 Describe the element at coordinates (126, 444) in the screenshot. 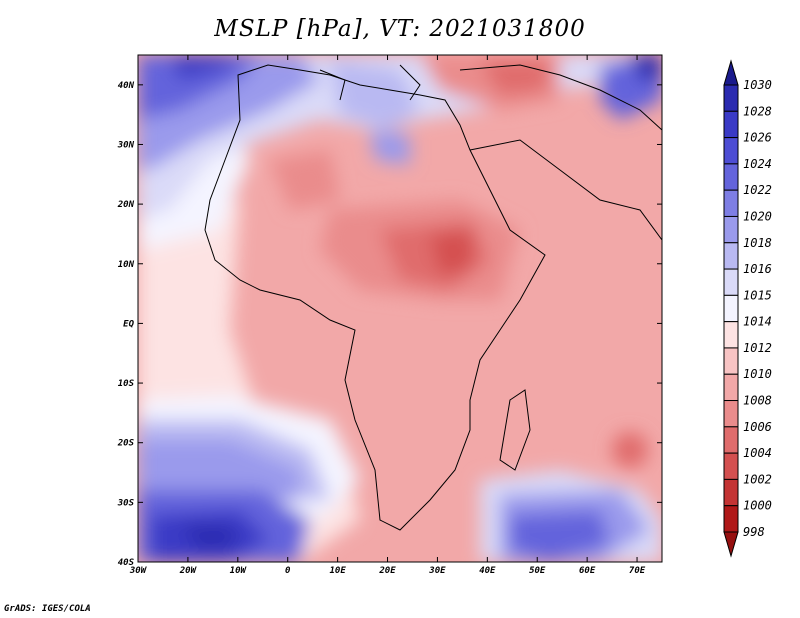

I see `lat-tick-label: 20S` at that location.